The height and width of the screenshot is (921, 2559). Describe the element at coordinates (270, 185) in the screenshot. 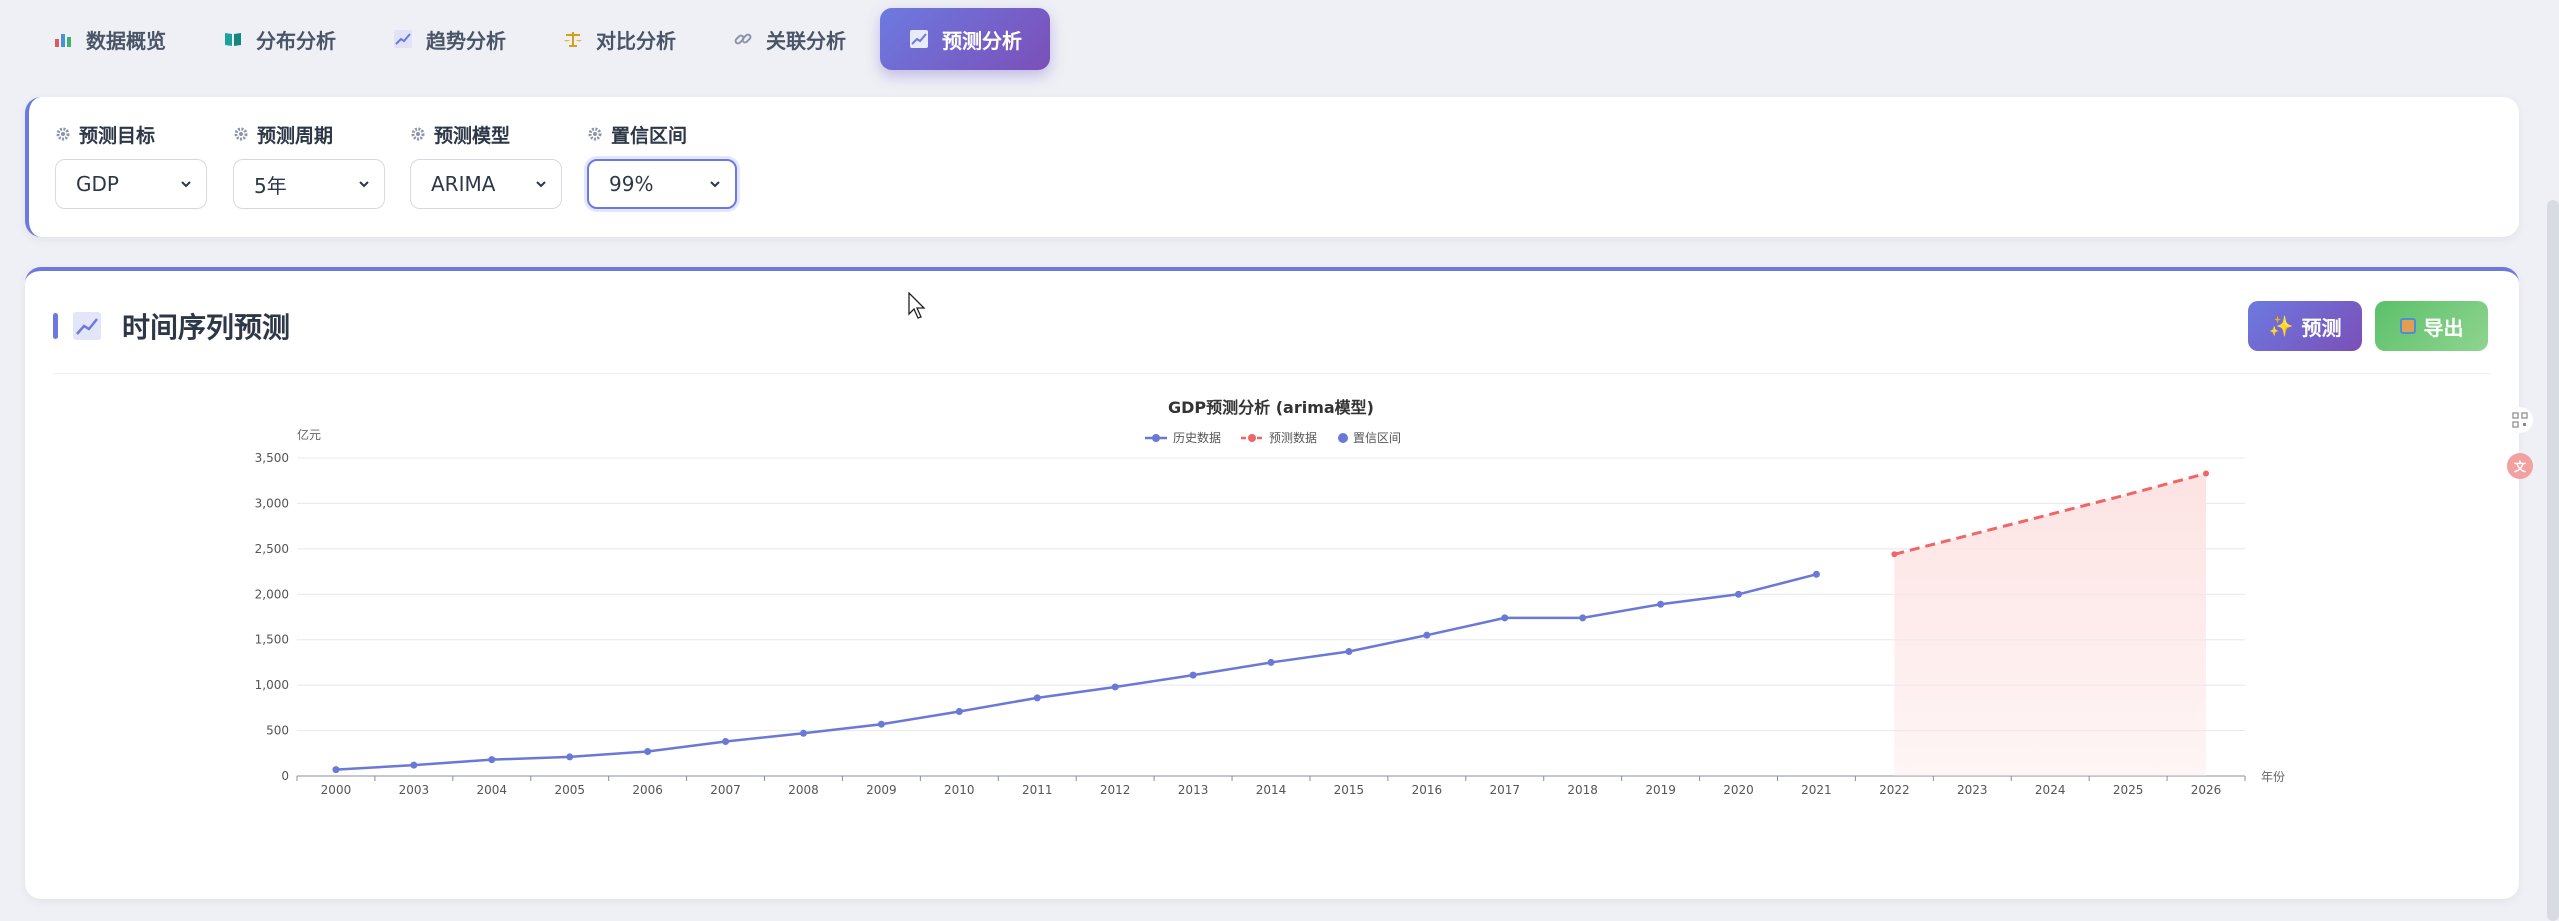

I see `period-value: 5年` at that location.